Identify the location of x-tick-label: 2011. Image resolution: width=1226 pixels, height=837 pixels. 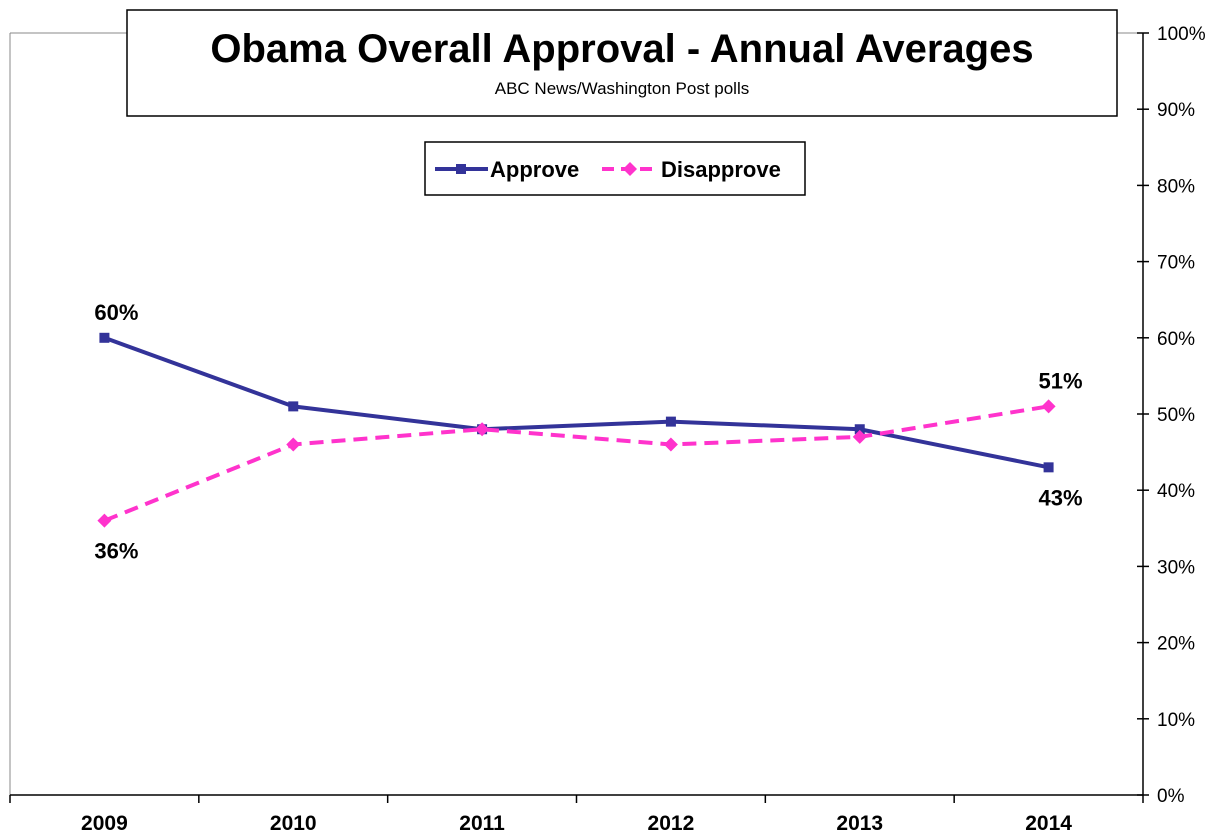
(482, 823).